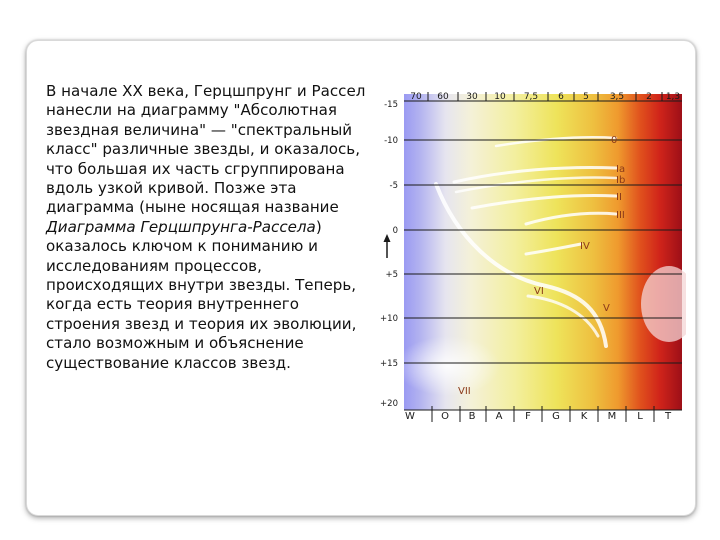 The image size is (720, 540). What do you see at coordinates (620, 169) in the screenshot?
I see `luminosity-class-ia: Ia` at bounding box center [620, 169].